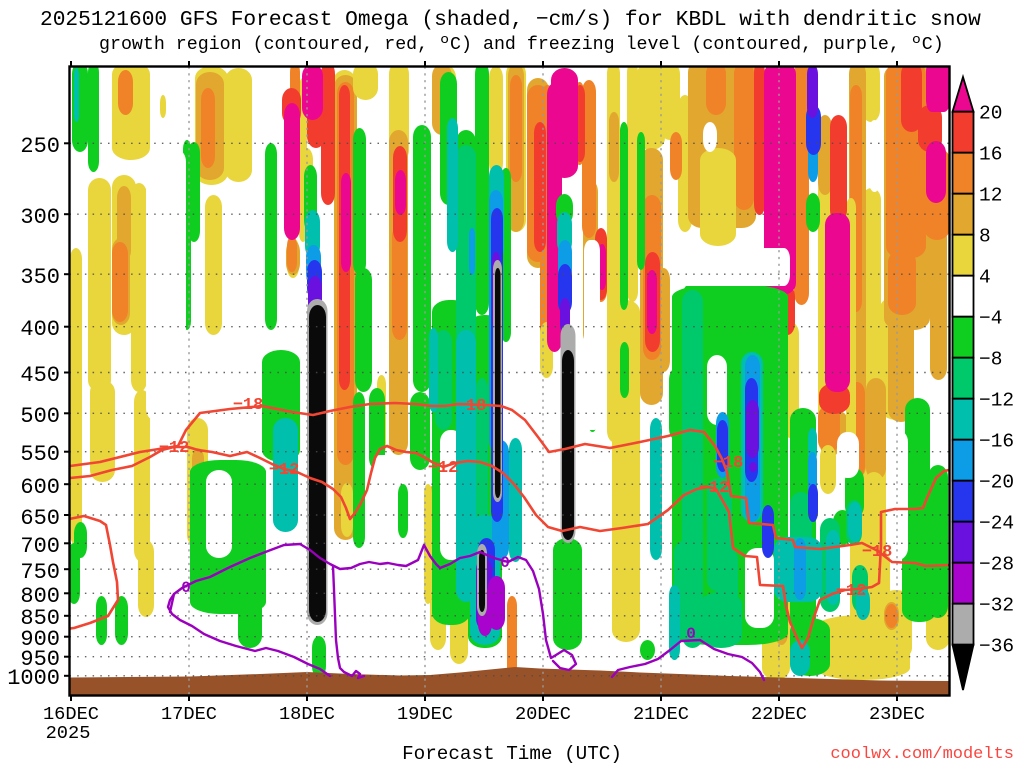 This screenshot has height=768, width=1024. I want to click on svg-text: −24, so click(996, 524).